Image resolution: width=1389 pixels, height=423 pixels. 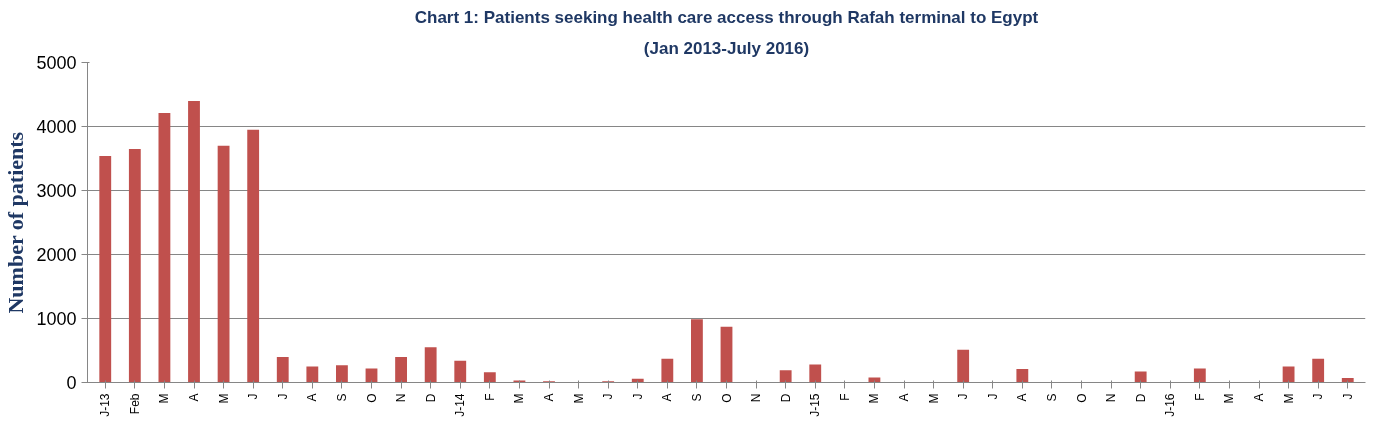 What do you see at coordinates (56, 127) in the screenshot?
I see `y-tick-label: 4000` at bounding box center [56, 127].